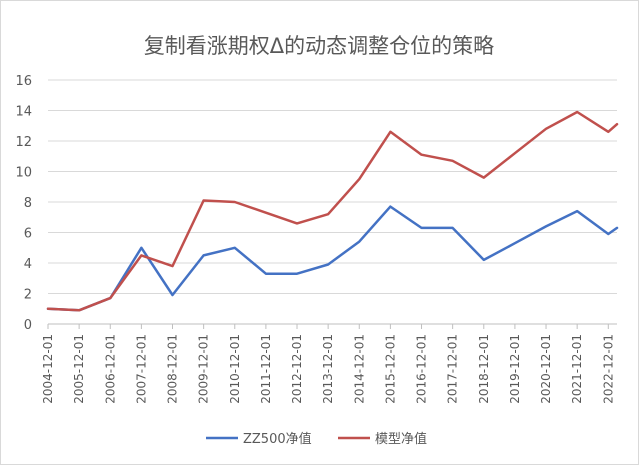 Image resolution: width=639 pixels, height=465 pixels. I want to click on x-tick-label: 2008-12-01, so click(173, 369).